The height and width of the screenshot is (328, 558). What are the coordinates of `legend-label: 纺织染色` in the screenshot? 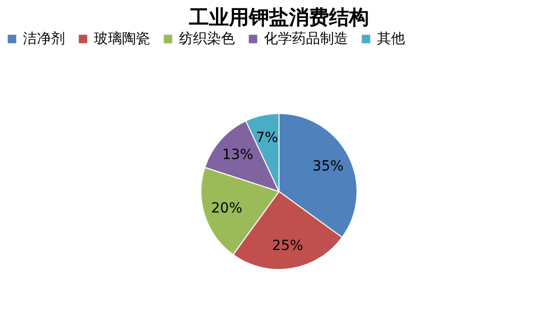 It's located at (207, 39).